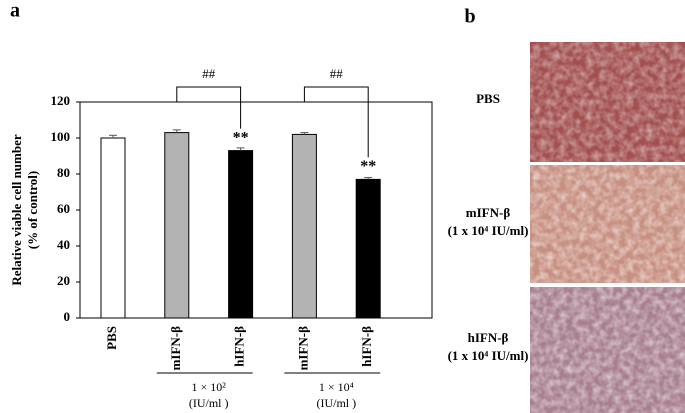 The height and width of the screenshot is (413, 685). What do you see at coordinates (61, 136) in the screenshot?
I see `y-tick-label: 100` at bounding box center [61, 136].